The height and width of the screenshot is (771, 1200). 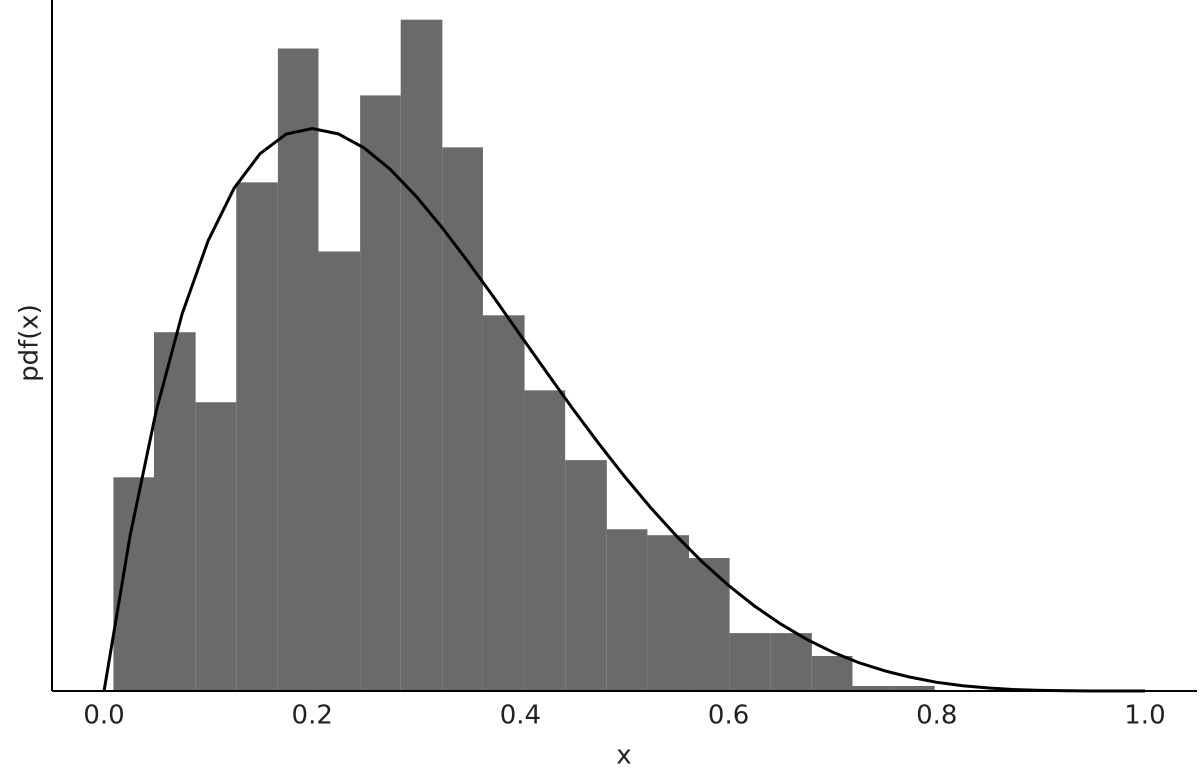 I want to click on x-tick-label: 0.8, so click(x=936, y=716).